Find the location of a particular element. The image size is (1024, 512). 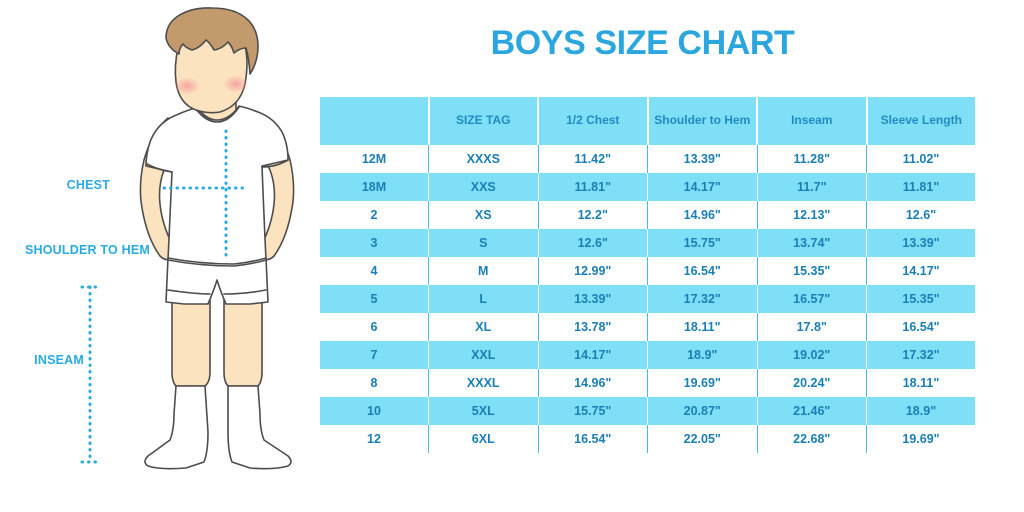

tshirt-sleeve-right is located at coordinates (275, 163).